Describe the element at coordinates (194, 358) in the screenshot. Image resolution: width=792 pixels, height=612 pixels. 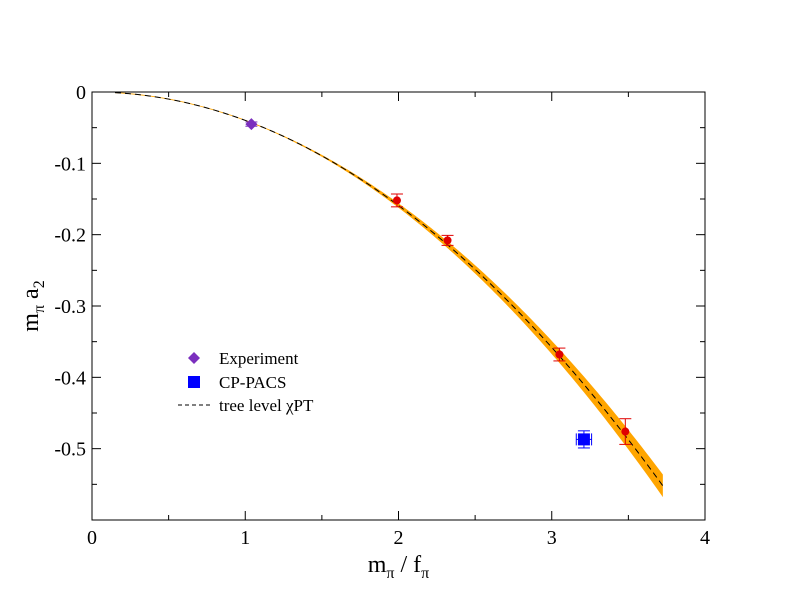
I see `legend-experiment-marker` at that location.